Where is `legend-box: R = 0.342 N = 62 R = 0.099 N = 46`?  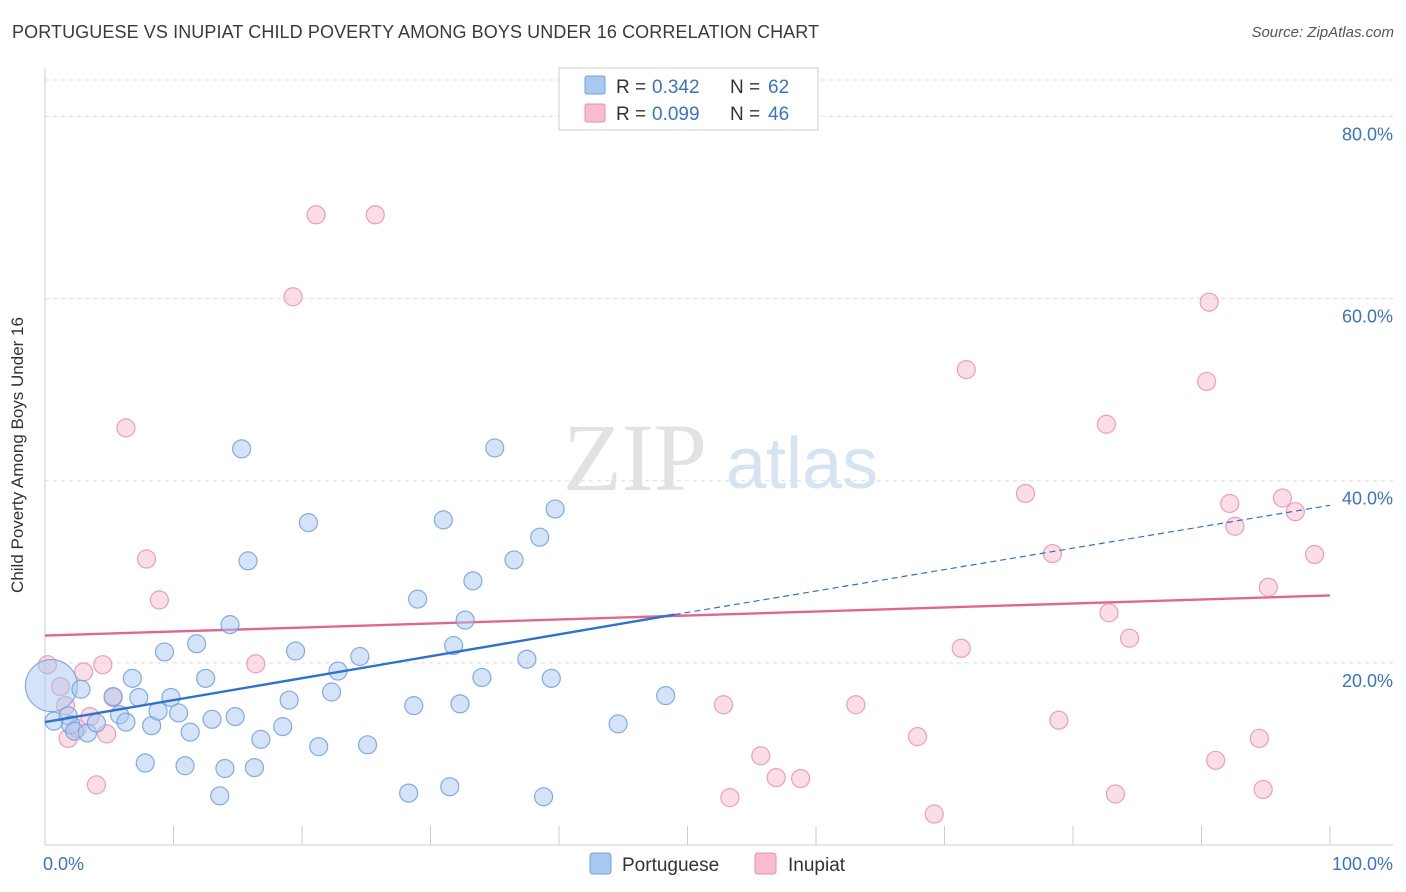
legend-box: R = 0.342 N = 62 R = 0.099 N = 46 is located at coordinates (688, 99).